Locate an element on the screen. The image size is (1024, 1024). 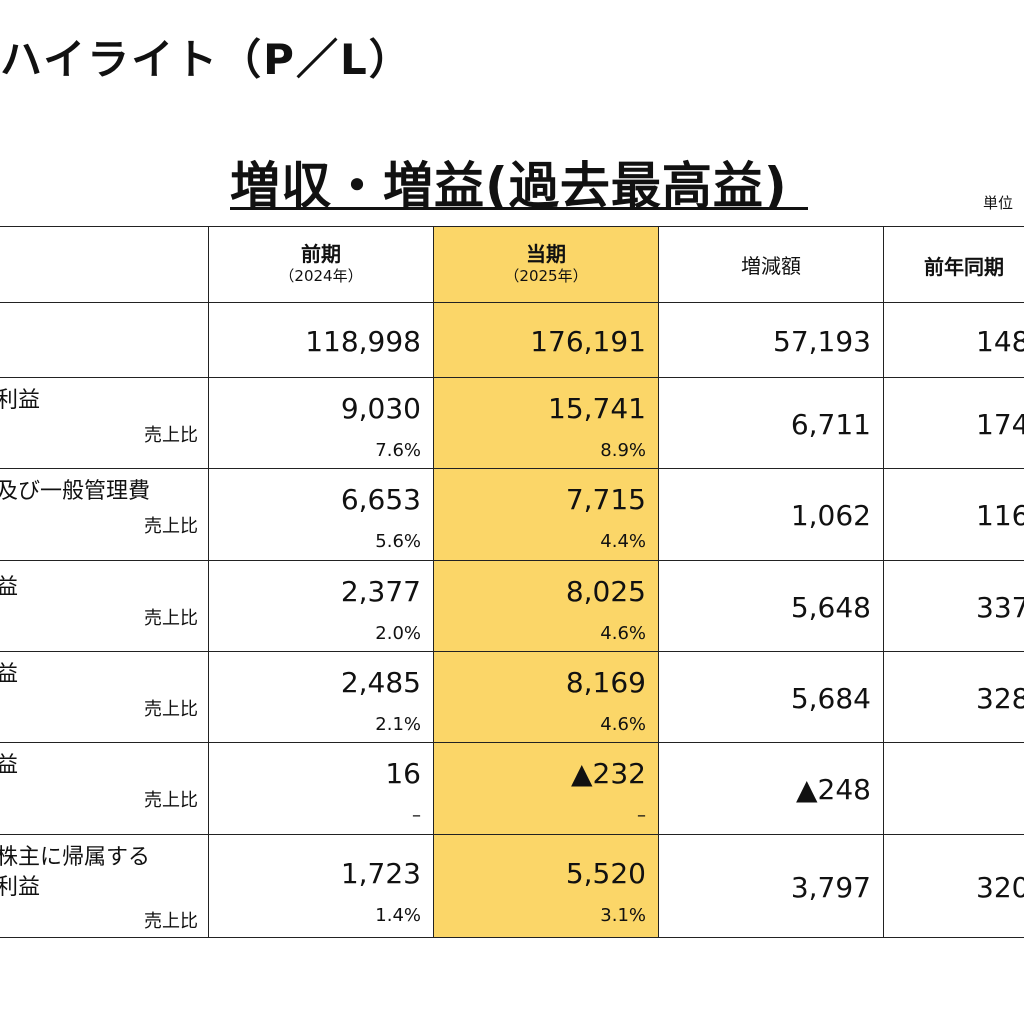
cur-value-cell: 8,025 4.6% is located at coordinates (546, 606).